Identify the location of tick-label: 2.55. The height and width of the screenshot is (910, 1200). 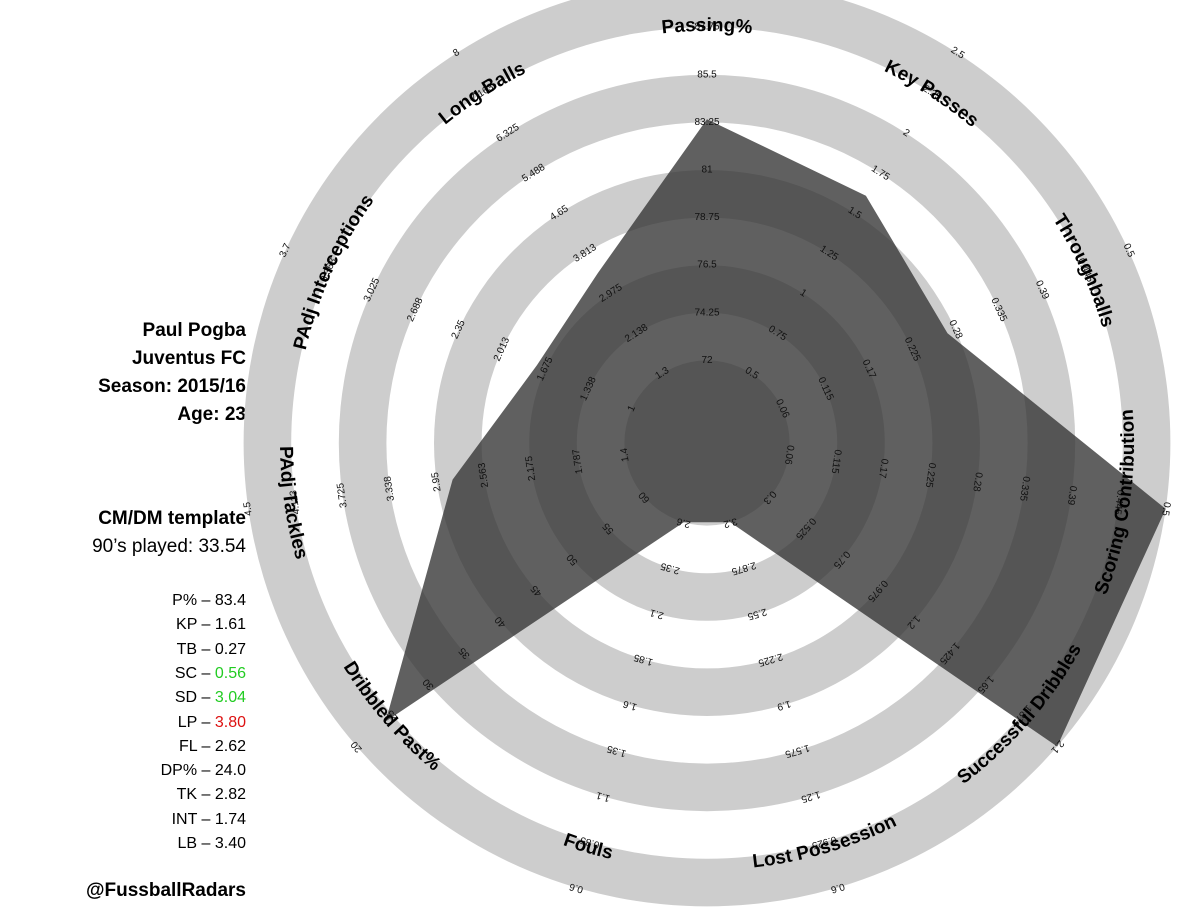
(757, 614).